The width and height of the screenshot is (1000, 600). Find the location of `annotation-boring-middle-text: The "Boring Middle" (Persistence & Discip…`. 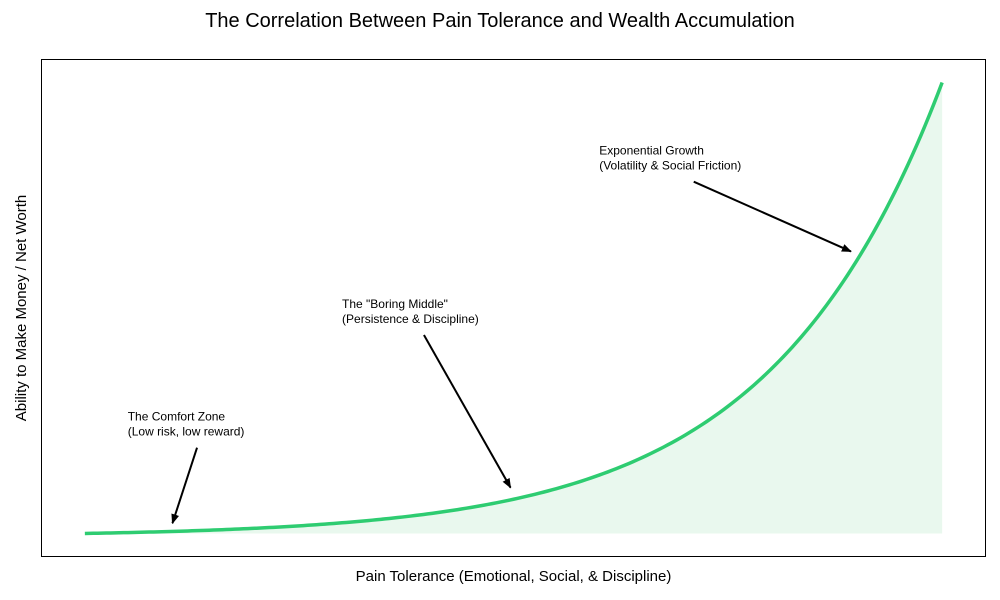

annotation-boring-middle-text: The "Boring Middle" (Persistence & Discip… is located at coordinates (410, 311).